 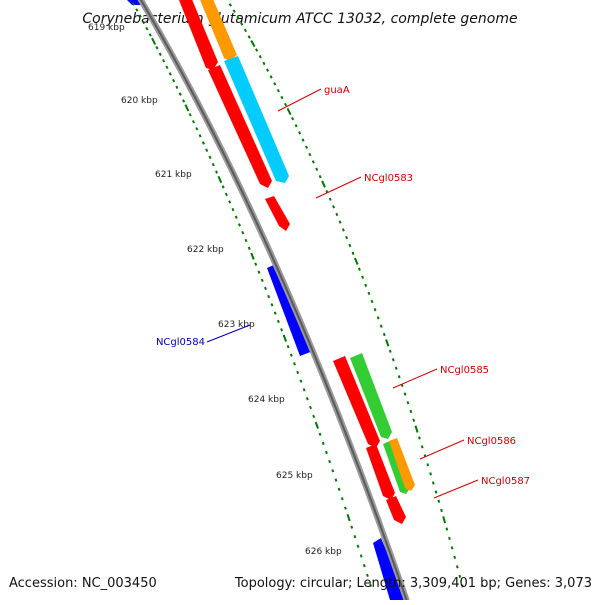 What do you see at coordinates (240, 126) in the screenshot?
I see `feature-guaA` at bounding box center [240, 126].